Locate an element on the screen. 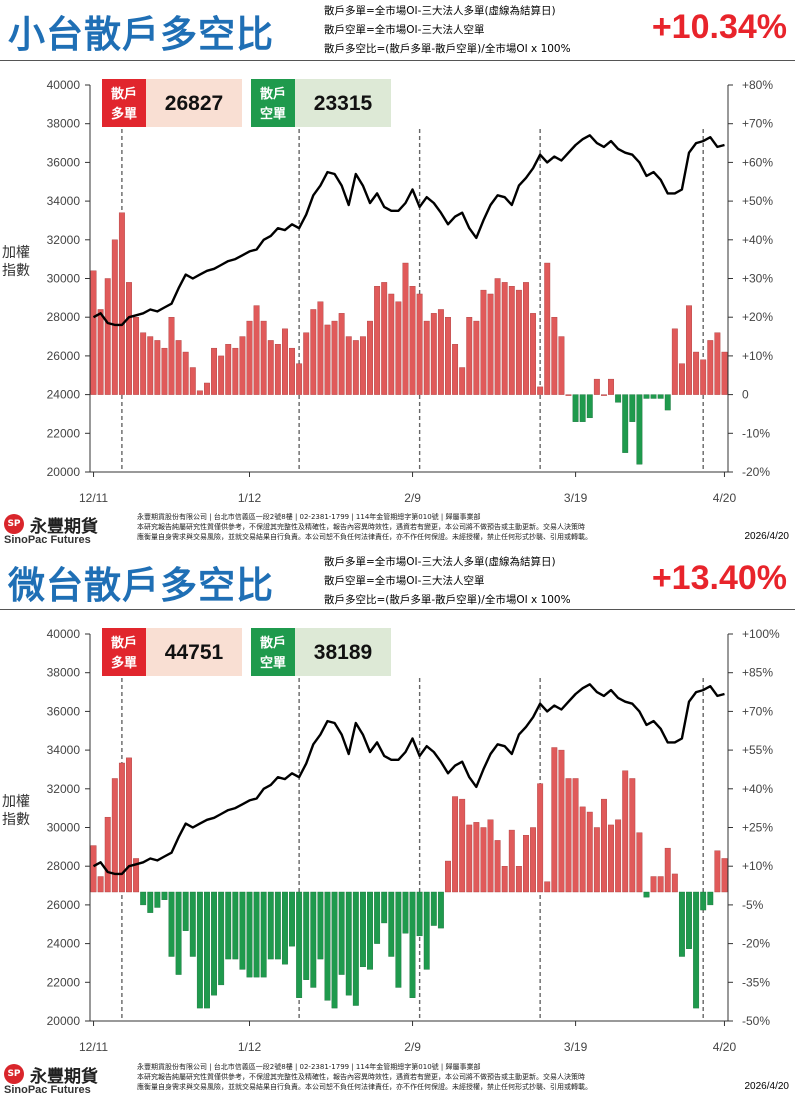  right-tick-label: +30% is located at coordinates (757, 279).